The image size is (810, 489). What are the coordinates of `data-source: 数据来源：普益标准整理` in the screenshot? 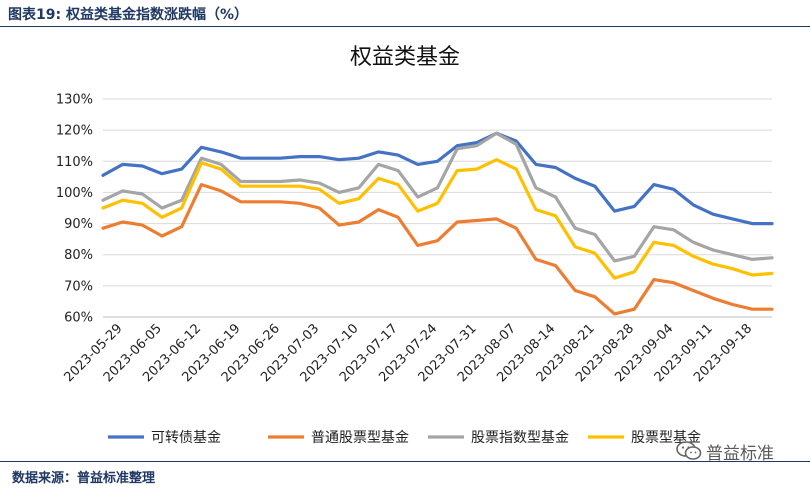 It's located at (84, 478).